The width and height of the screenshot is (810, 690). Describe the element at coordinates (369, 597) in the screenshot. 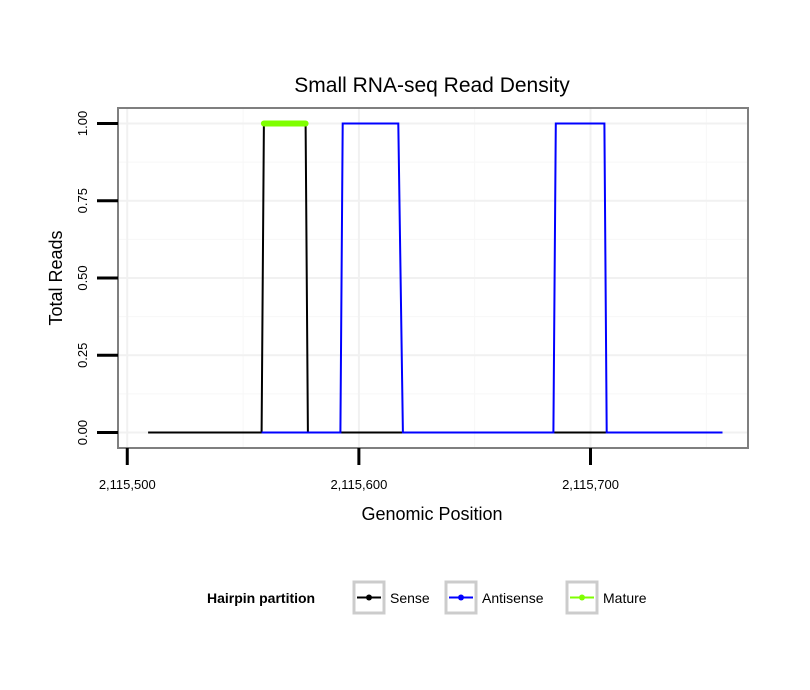

I see `legend-dot-sense` at that location.